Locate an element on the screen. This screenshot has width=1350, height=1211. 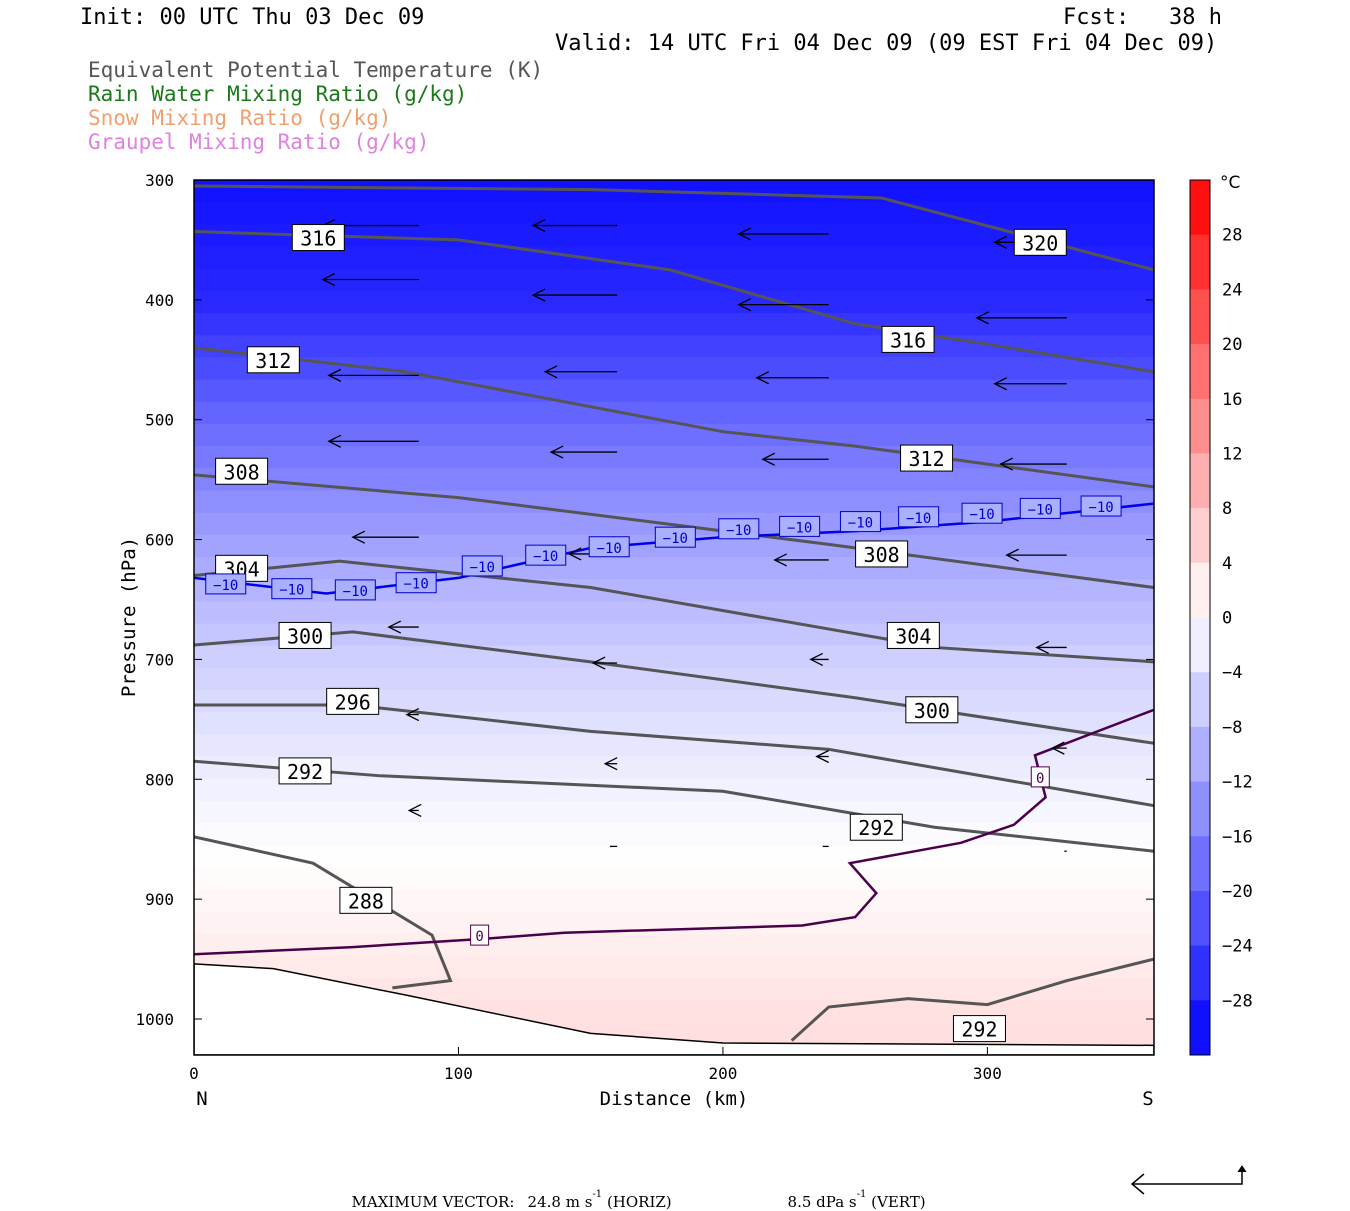
horiz-value: 24.8 m s is located at coordinates (560, 1202).